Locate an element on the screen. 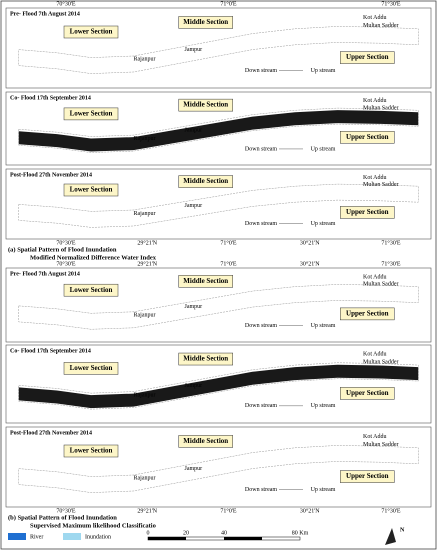  scale-label: 40 is located at coordinates (224, 533).